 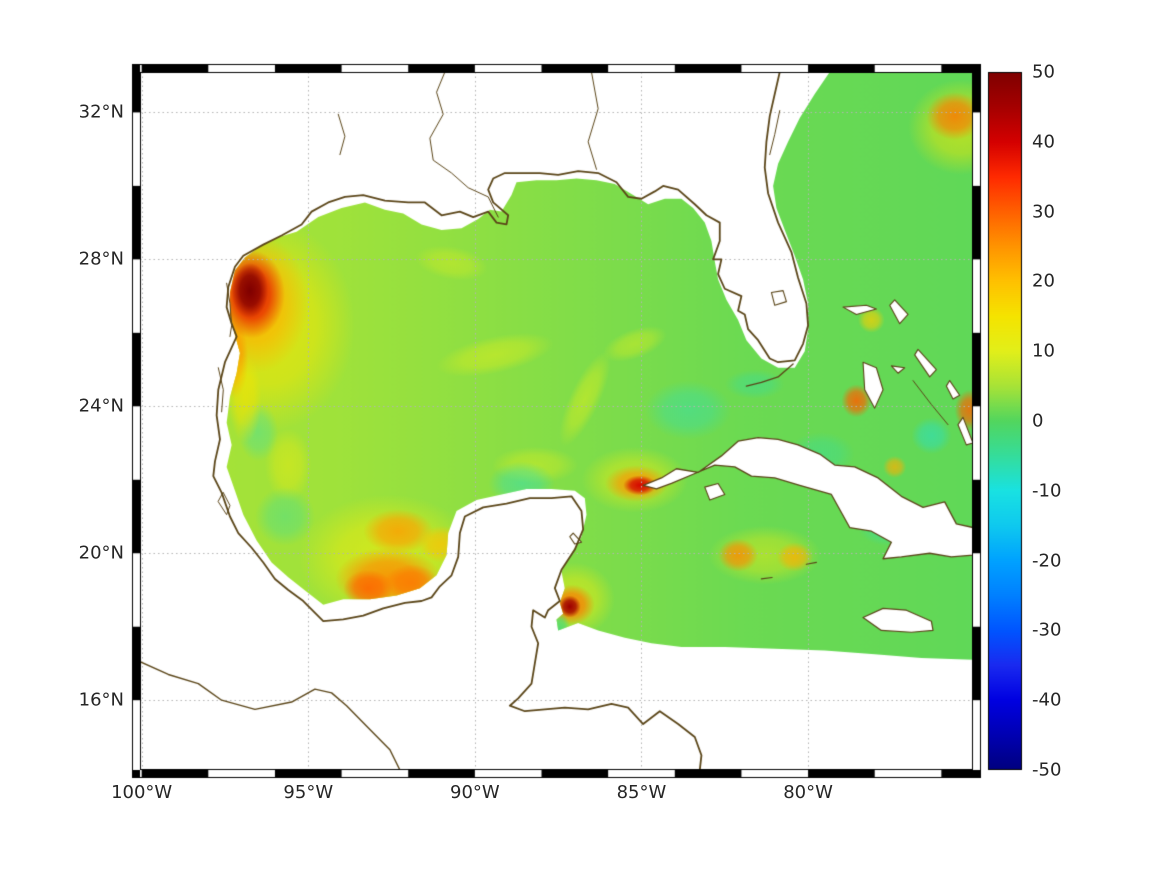 What do you see at coordinates (1043, 72) in the screenshot?
I see `colorbar-tick-label: 50` at bounding box center [1043, 72].